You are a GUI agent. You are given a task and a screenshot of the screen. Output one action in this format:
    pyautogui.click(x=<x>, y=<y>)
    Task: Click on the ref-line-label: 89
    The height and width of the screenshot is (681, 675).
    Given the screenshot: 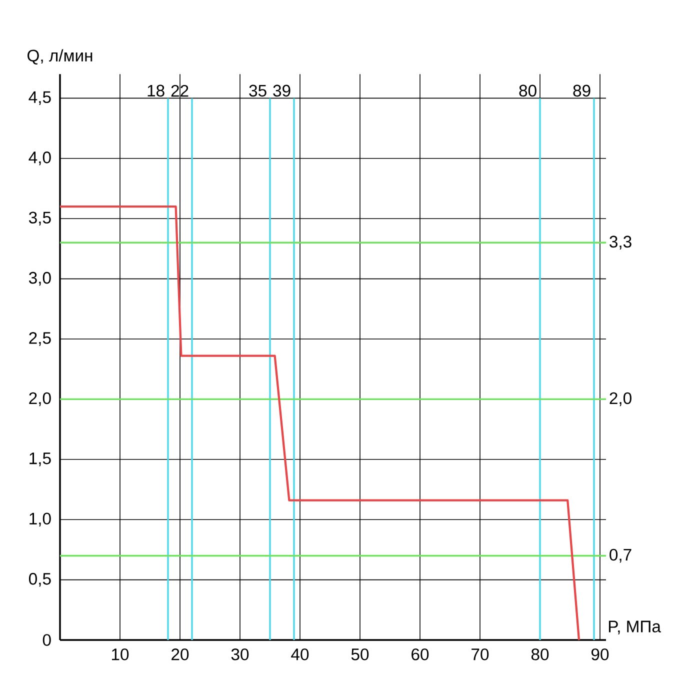 What is the action you would take?
    pyautogui.click(x=581, y=90)
    